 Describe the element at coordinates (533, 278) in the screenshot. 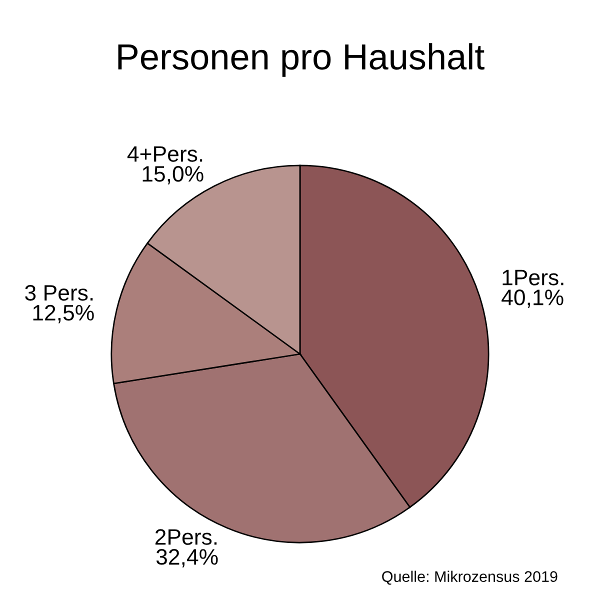

I see `slice-label: 1Pers.` at that location.